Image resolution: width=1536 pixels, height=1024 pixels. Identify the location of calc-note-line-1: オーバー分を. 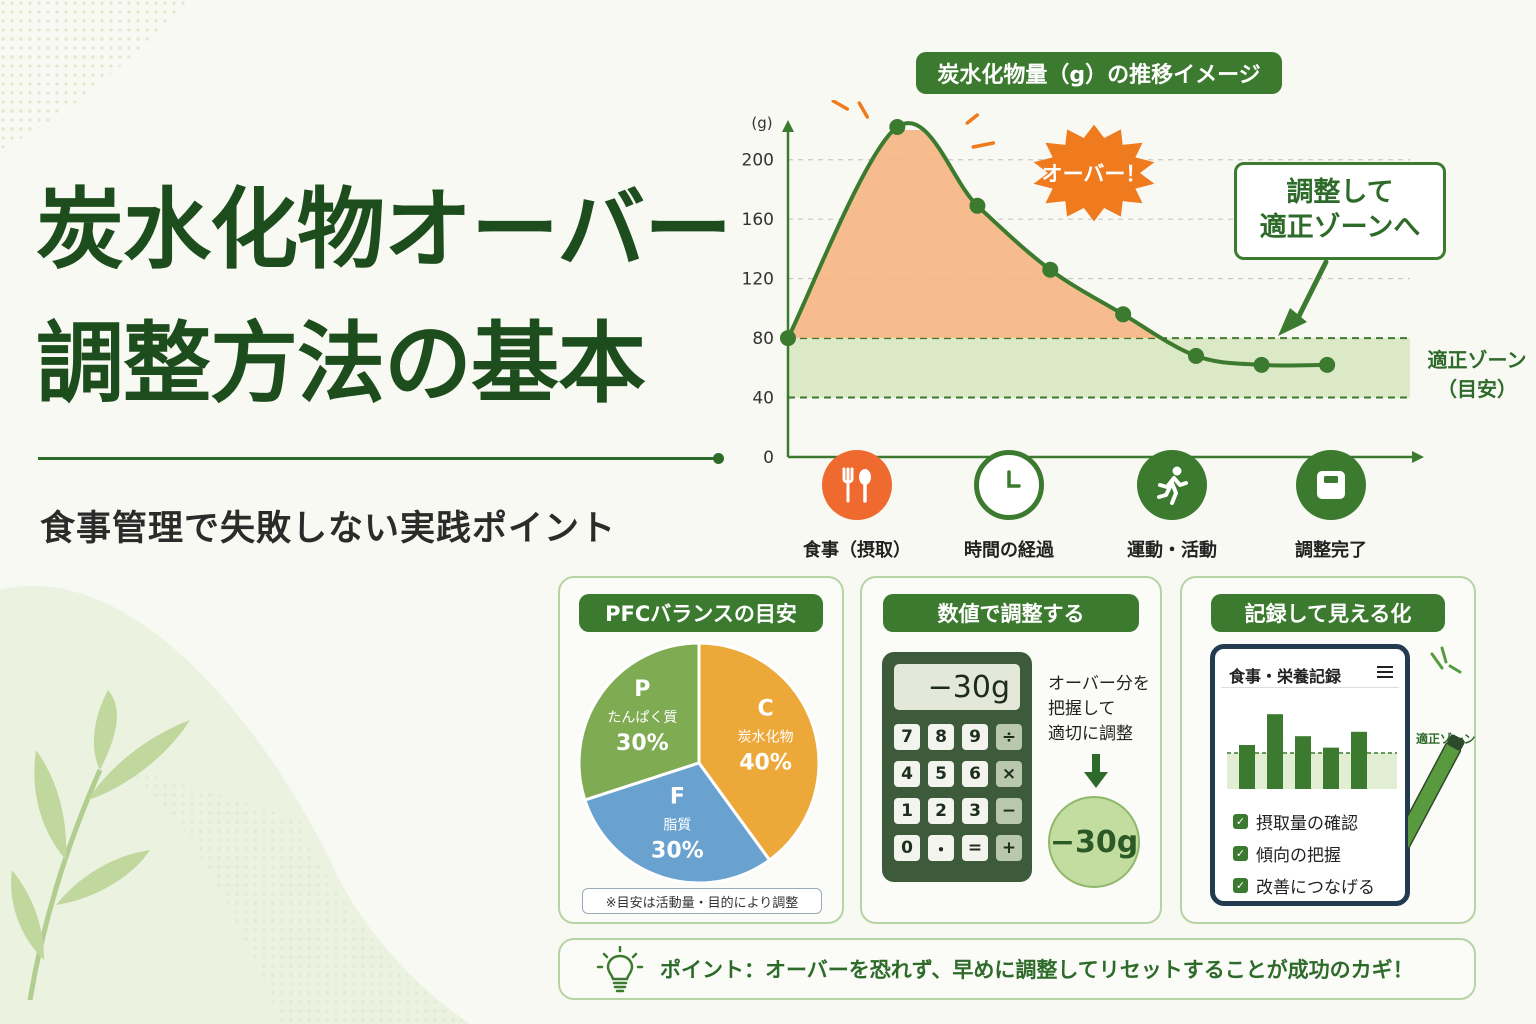
(1099, 684).